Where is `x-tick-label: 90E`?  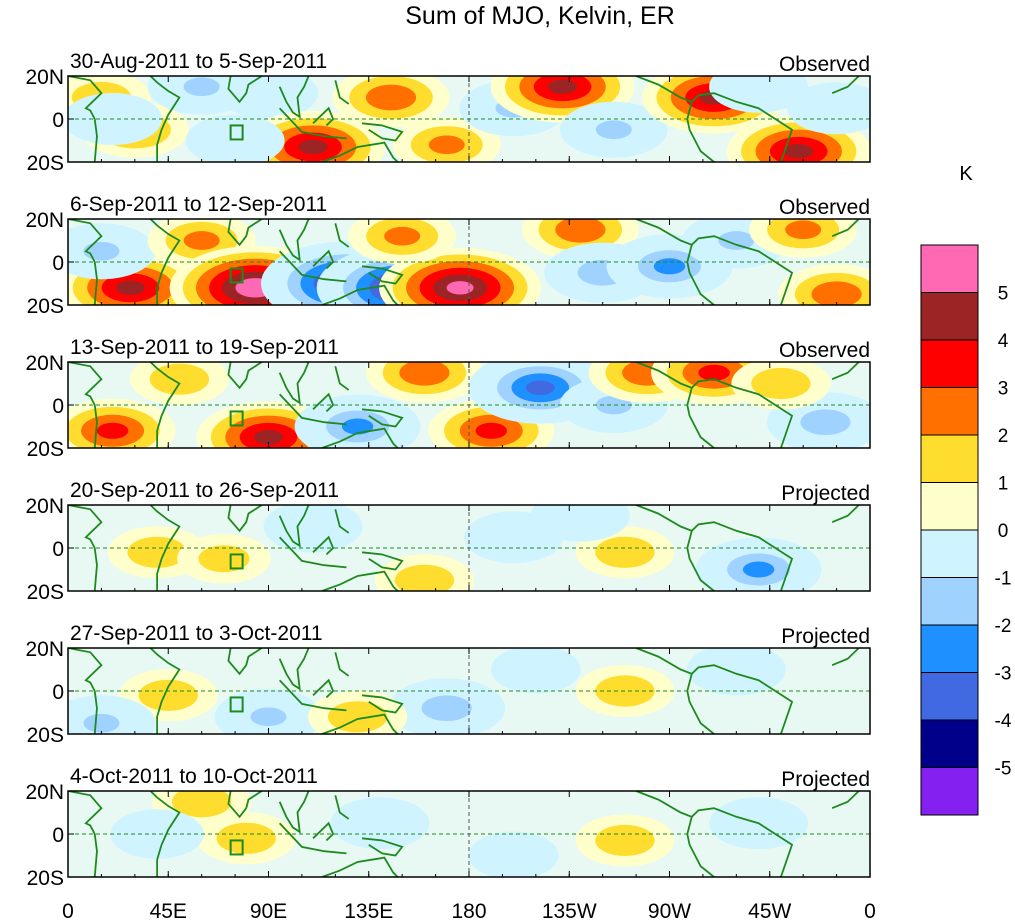 x-tick-label: 90E is located at coordinates (268, 911).